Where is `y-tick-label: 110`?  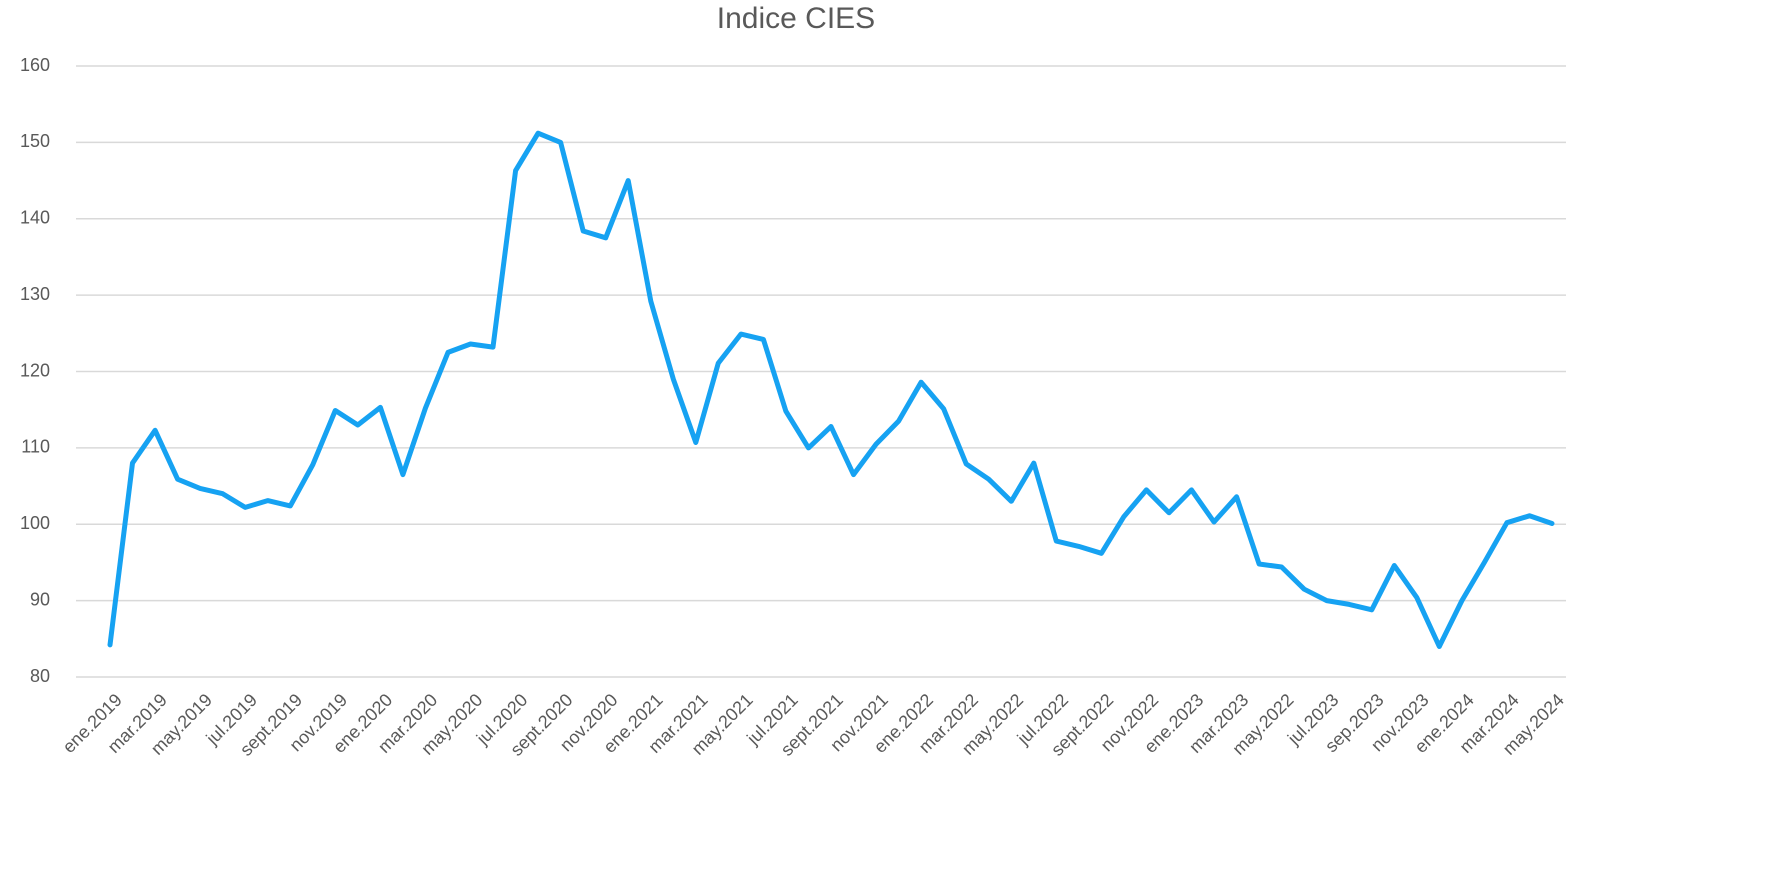
y-tick-label: 110 is located at coordinates (35, 447).